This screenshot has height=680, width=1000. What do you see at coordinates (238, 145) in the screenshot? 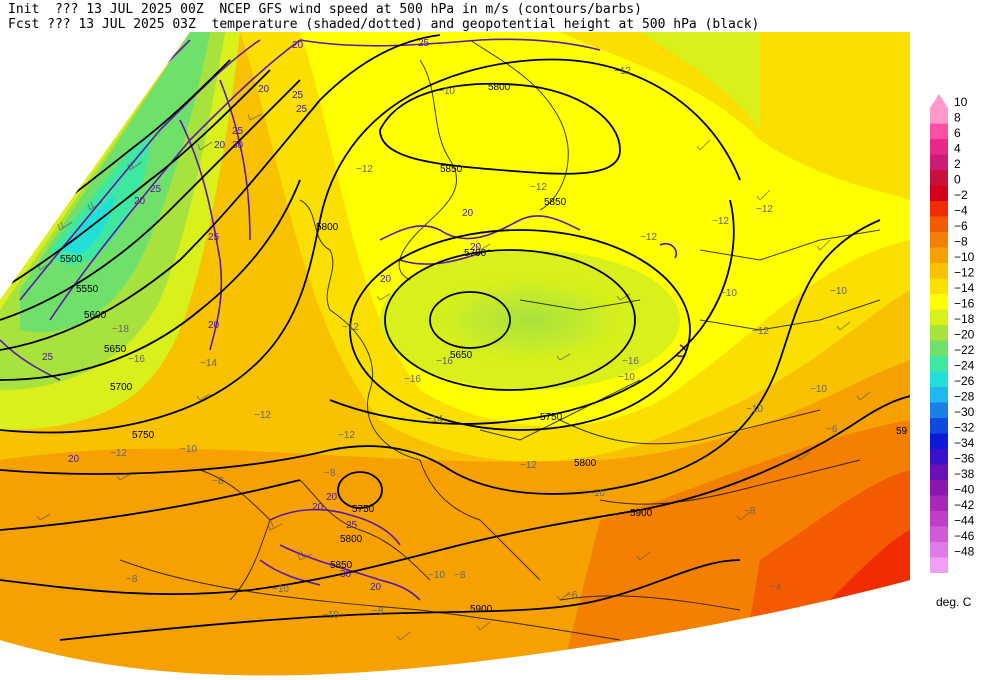
I see `wind-label: 30` at bounding box center [238, 145].